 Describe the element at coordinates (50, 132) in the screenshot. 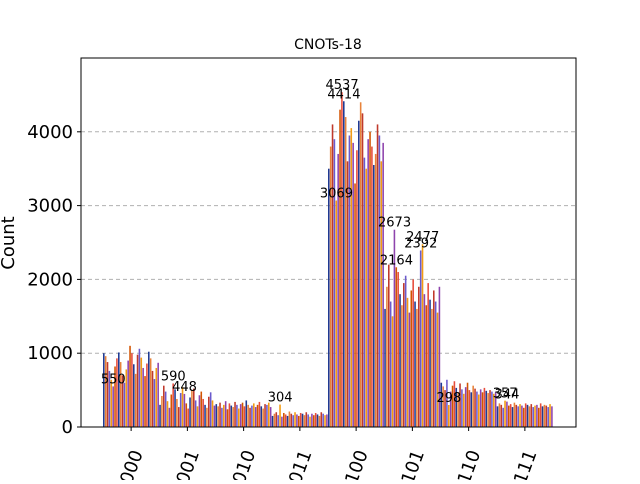

I see `y-tick-label: 4000` at that location.